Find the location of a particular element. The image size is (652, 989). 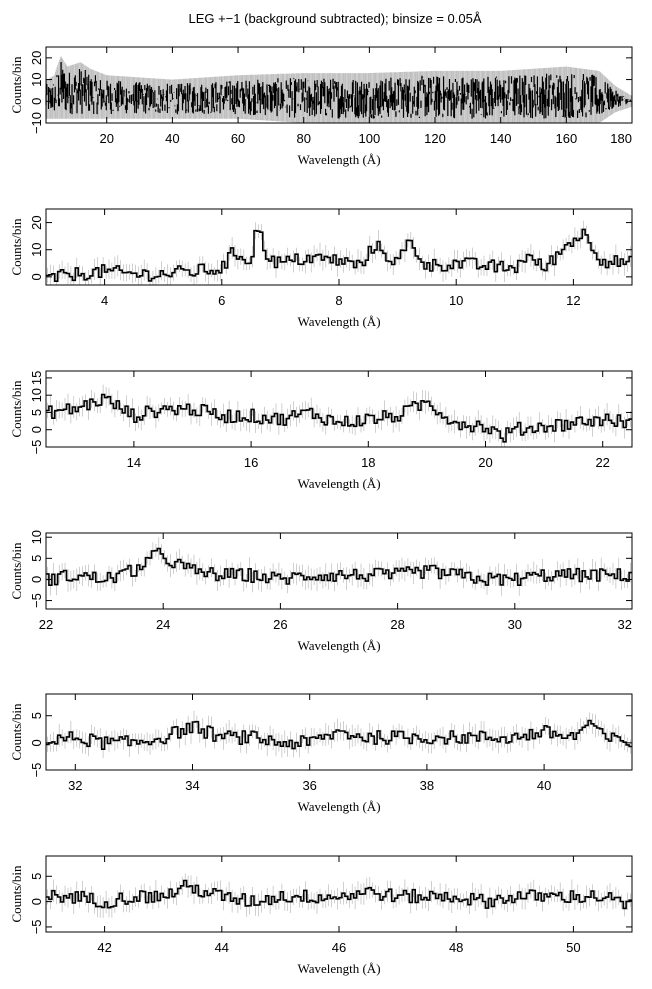

x-tick-label: 30 is located at coordinates (515, 624).